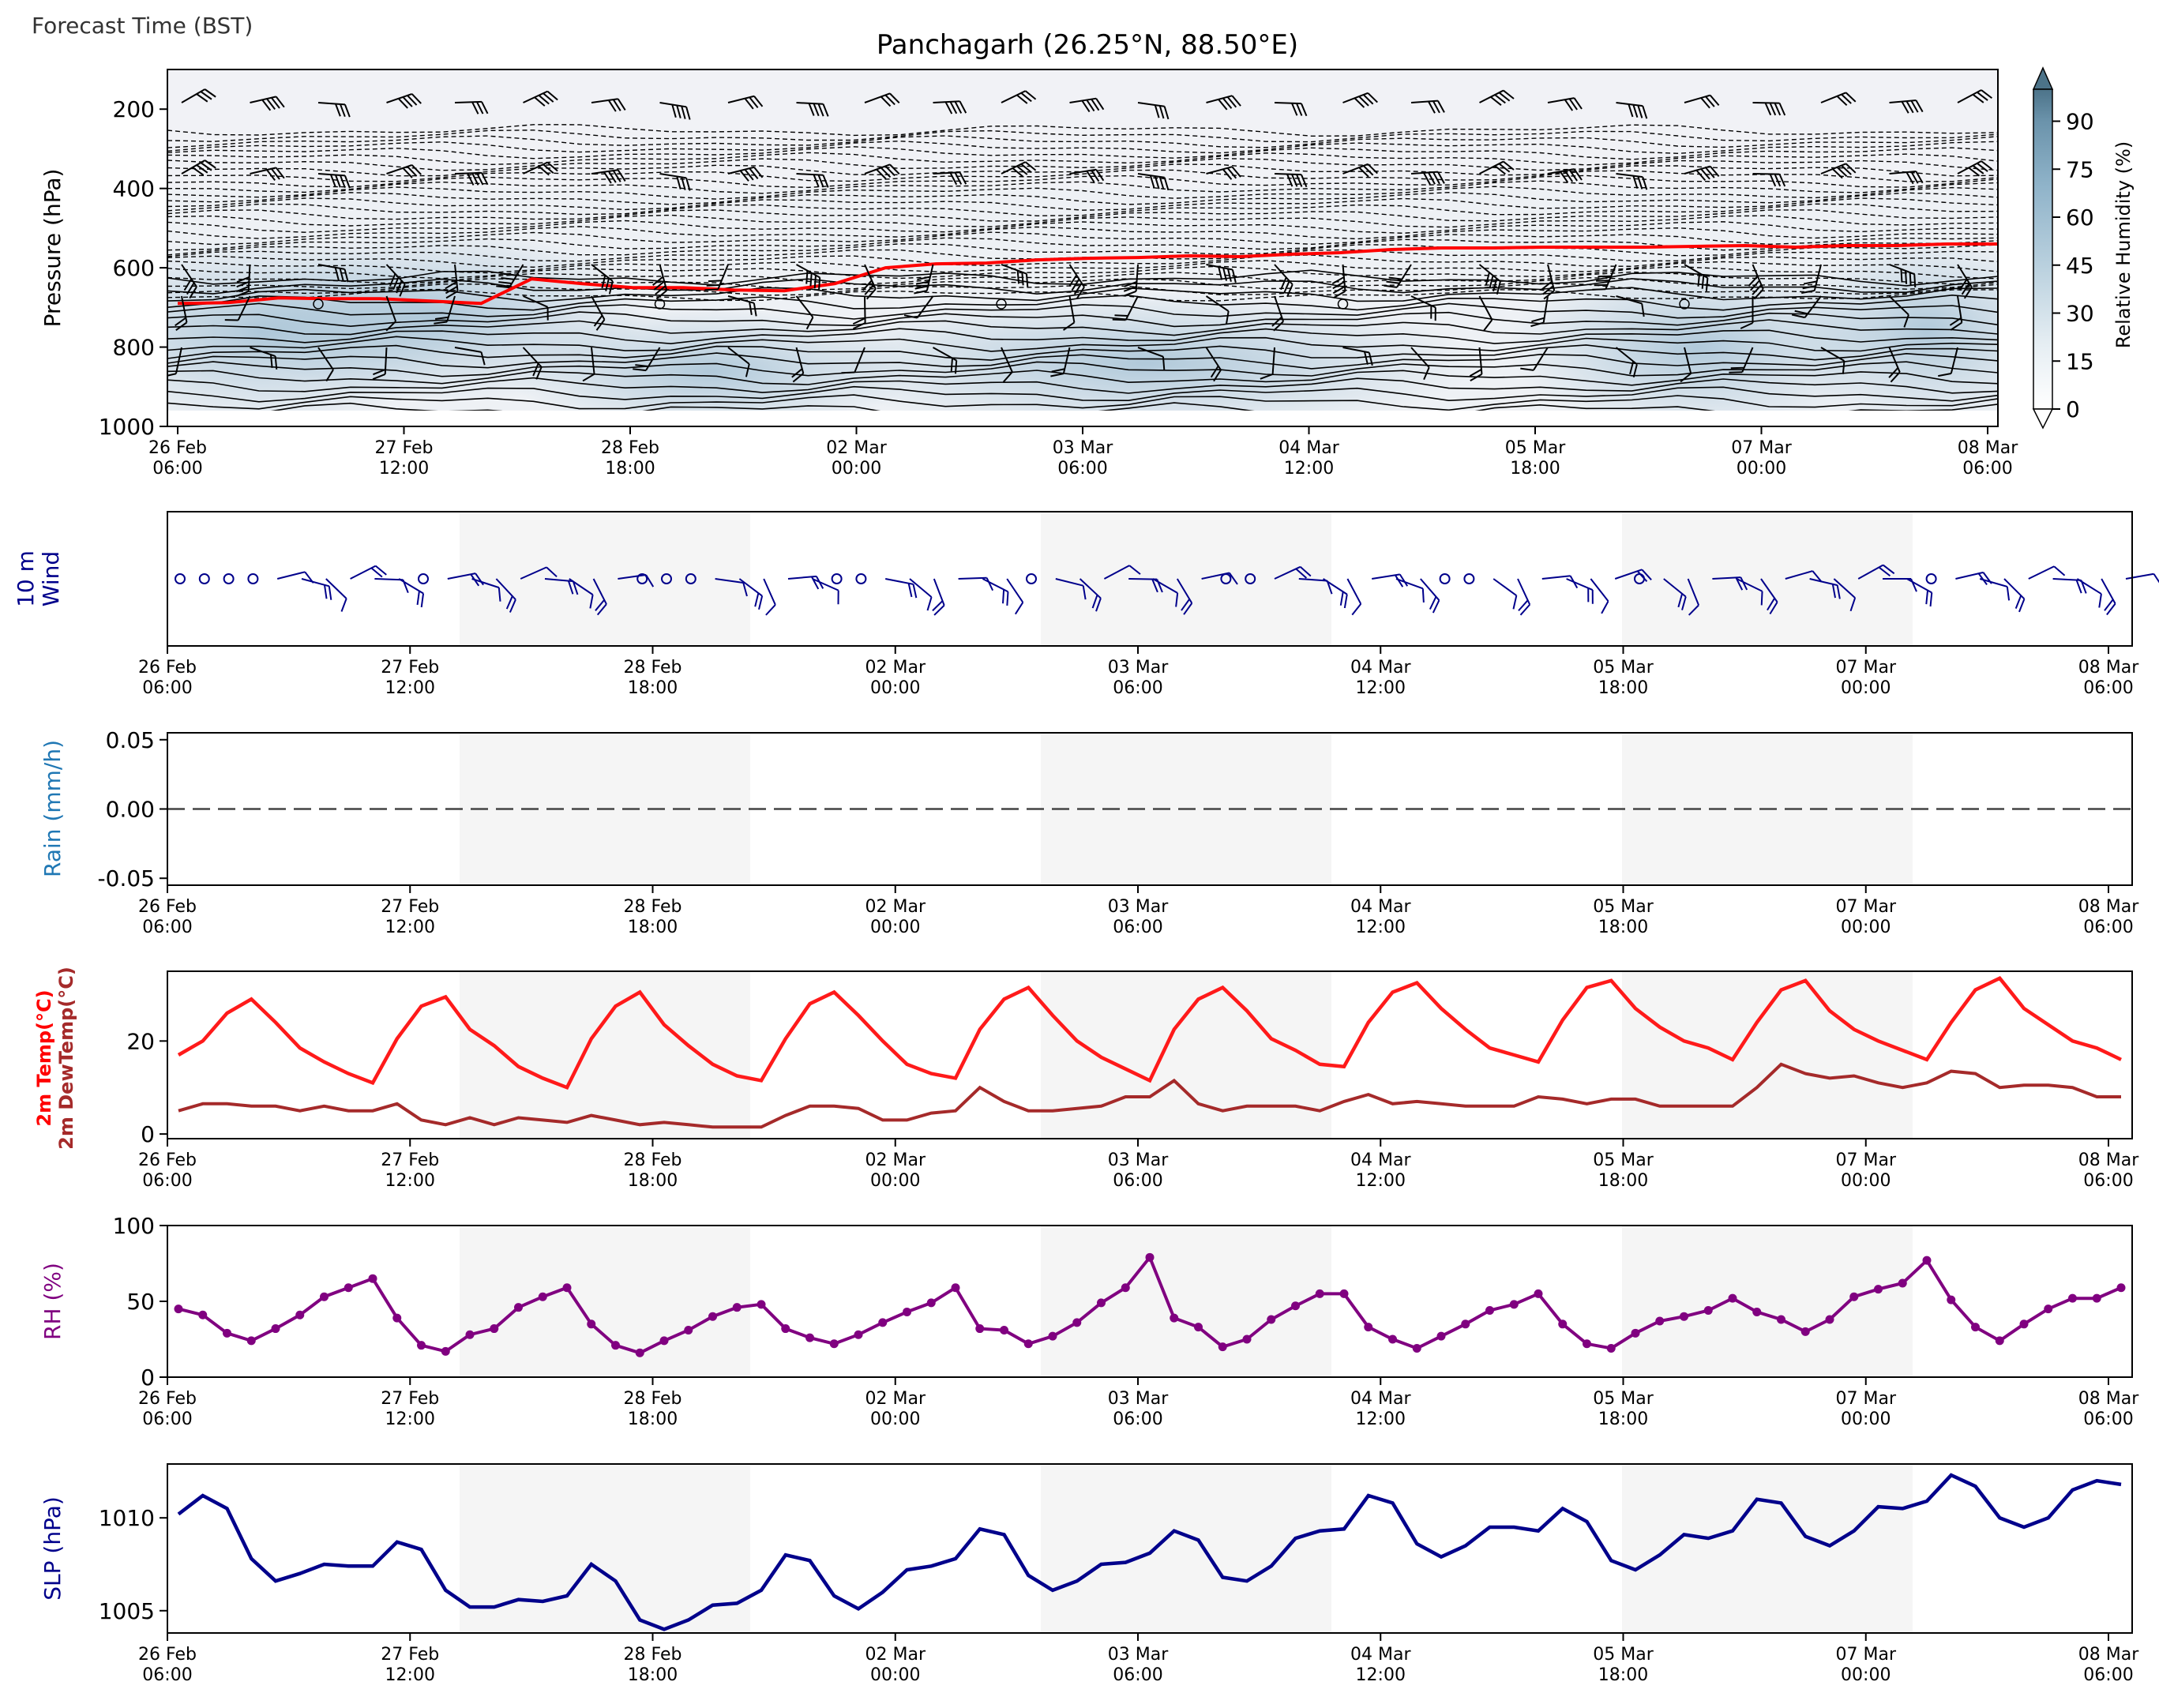  Describe the element at coordinates (2080, 218) in the screenshot. I see `colorbar-tick-label: 60` at that location.